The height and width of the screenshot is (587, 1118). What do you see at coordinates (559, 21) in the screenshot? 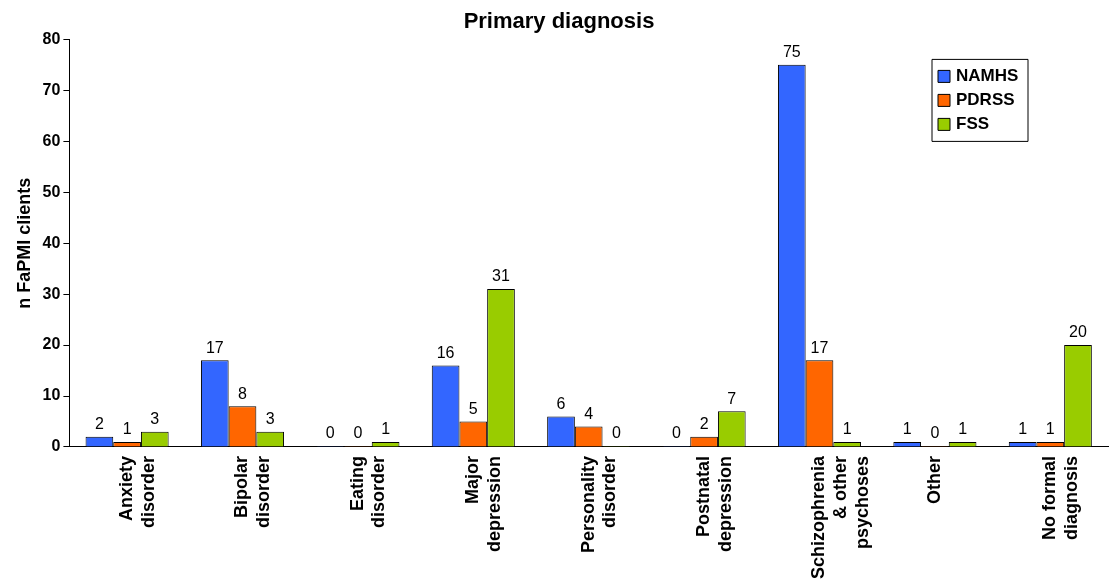
I see `chart-title: Primary diagnosis` at bounding box center [559, 21].